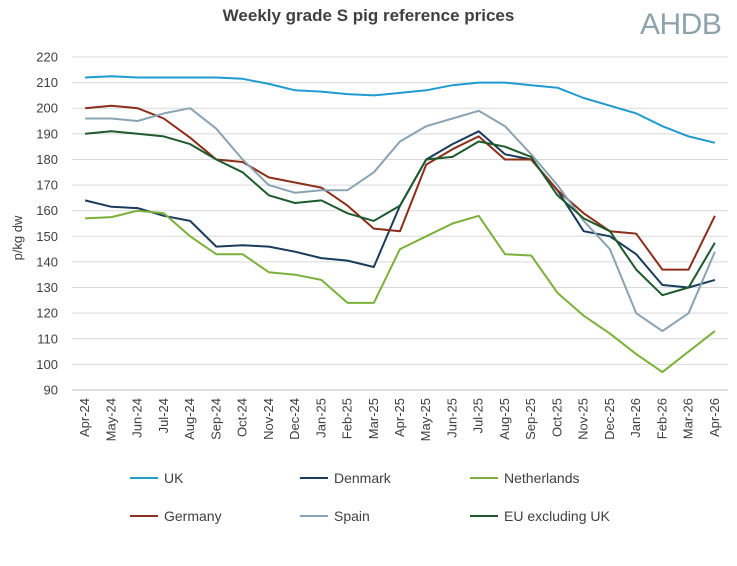  What do you see at coordinates (242, 417) in the screenshot?
I see `x-tick-label: Oct-24` at bounding box center [242, 417].